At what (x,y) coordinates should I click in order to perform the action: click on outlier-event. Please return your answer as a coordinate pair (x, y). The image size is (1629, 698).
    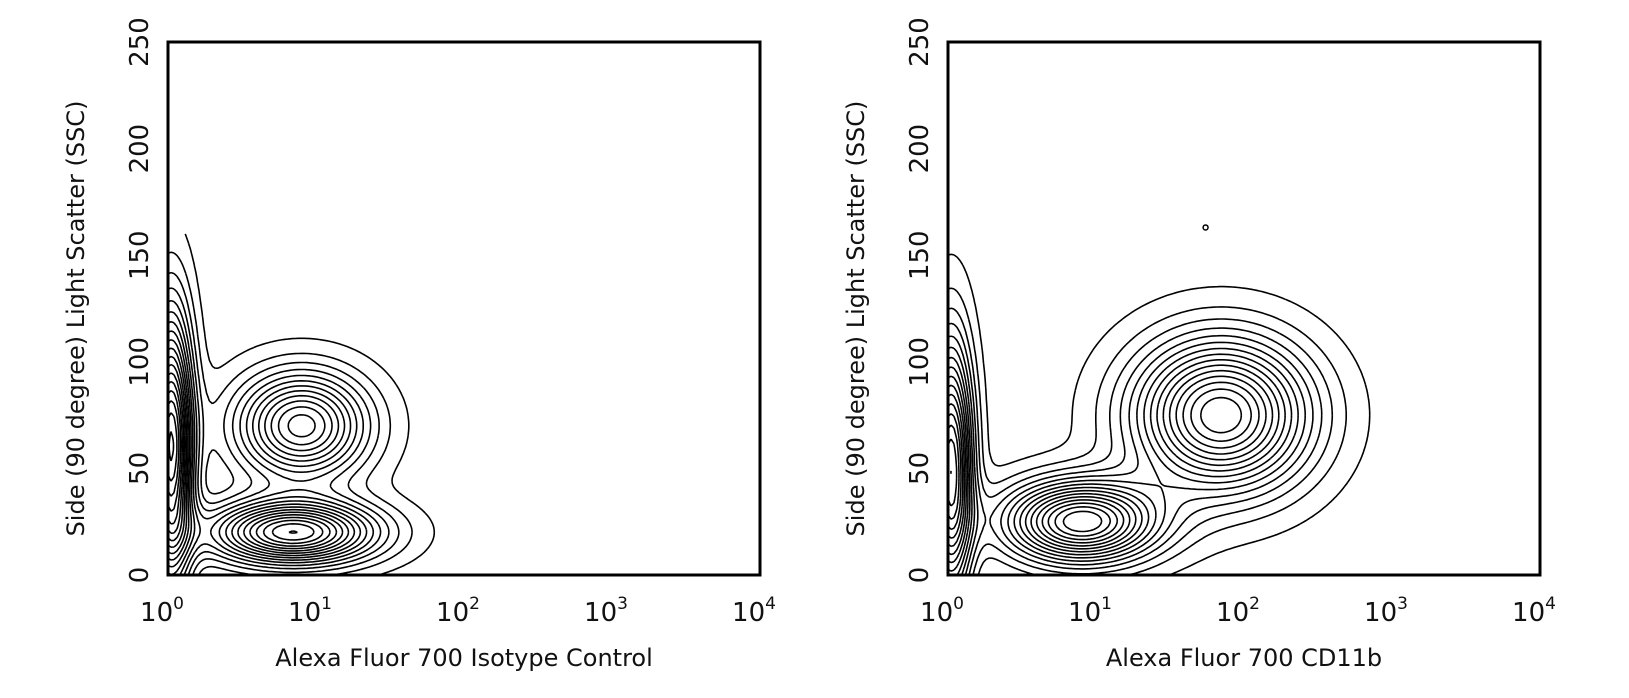
    Looking at the image, I should click on (1205, 227).